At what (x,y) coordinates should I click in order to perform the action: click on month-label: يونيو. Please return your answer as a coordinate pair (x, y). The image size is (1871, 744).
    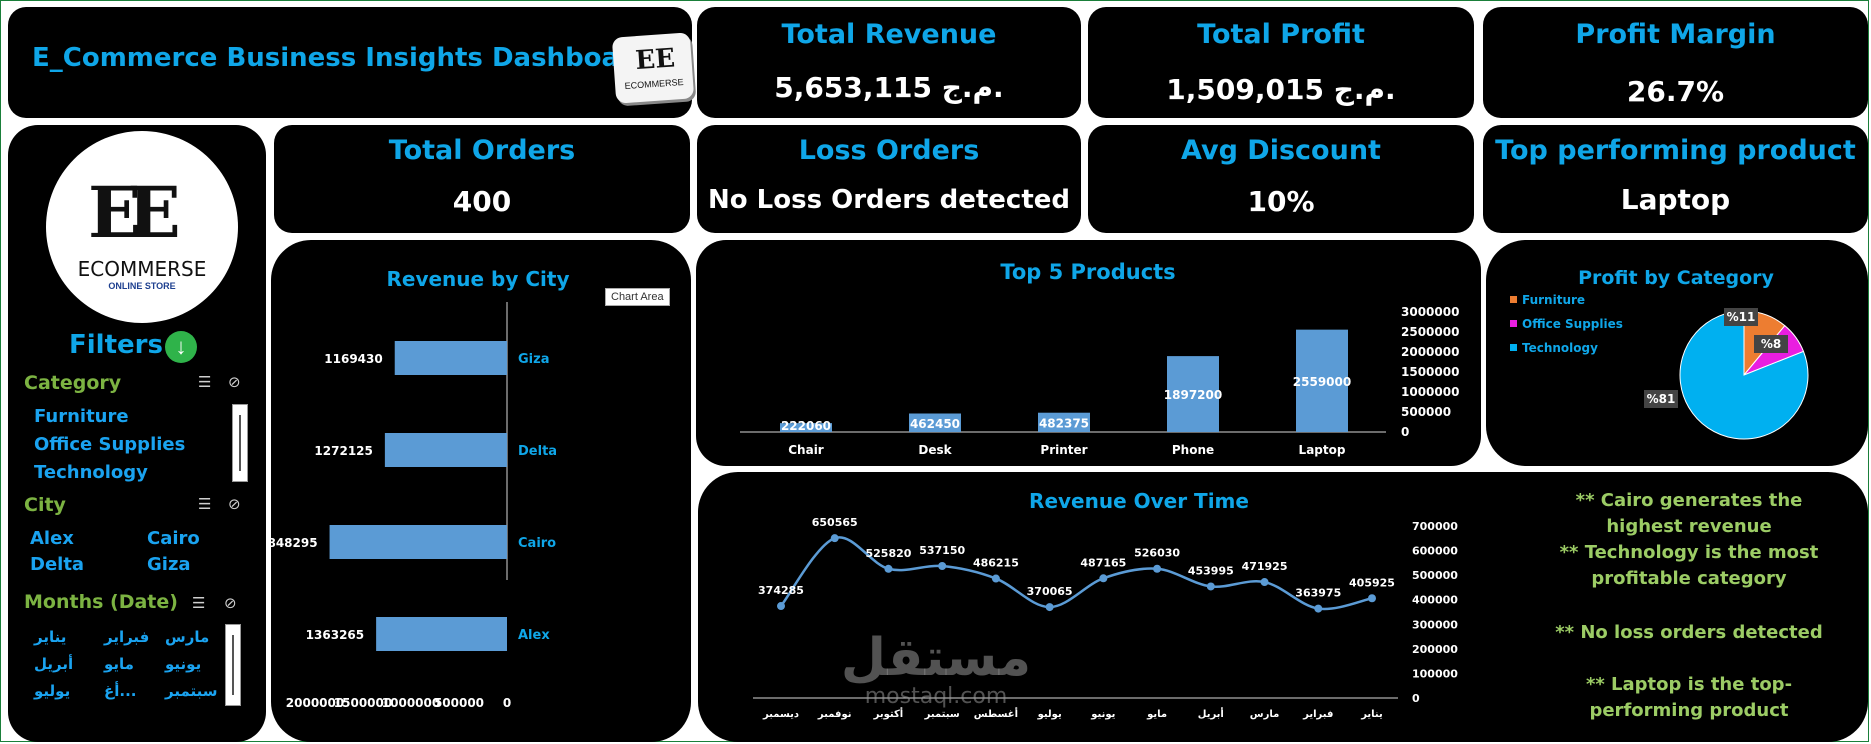
    Looking at the image, I should click on (1102, 714).